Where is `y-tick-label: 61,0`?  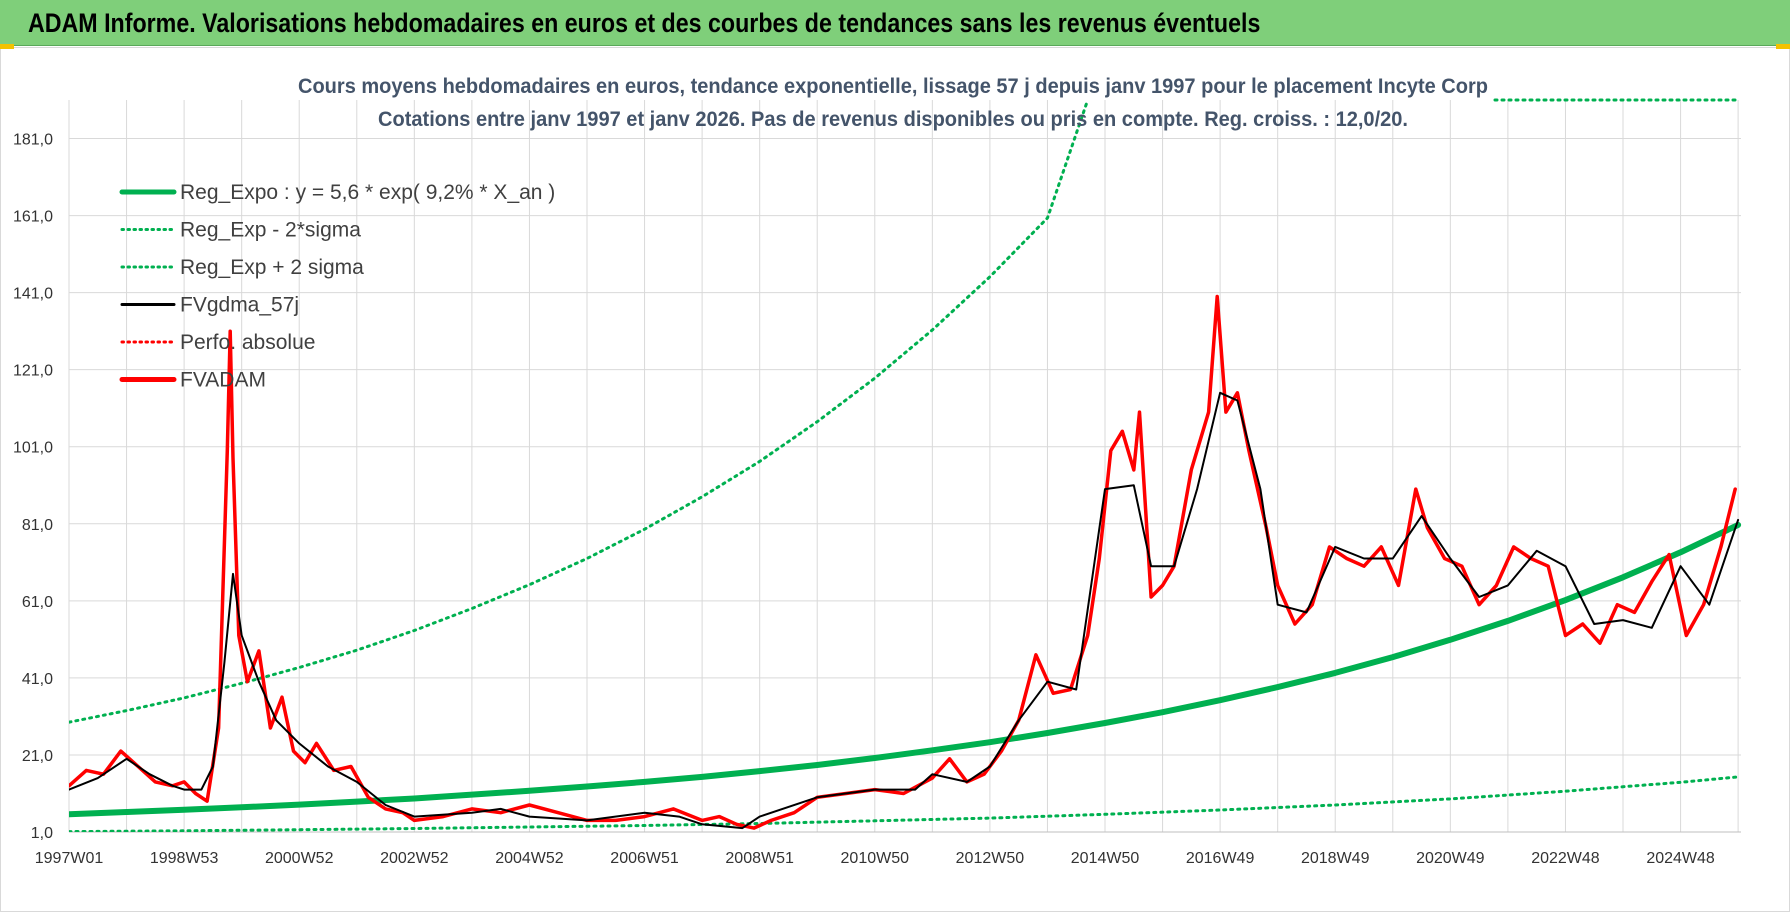
y-tick-label: 61,0 is located at coordinates (37, 602).